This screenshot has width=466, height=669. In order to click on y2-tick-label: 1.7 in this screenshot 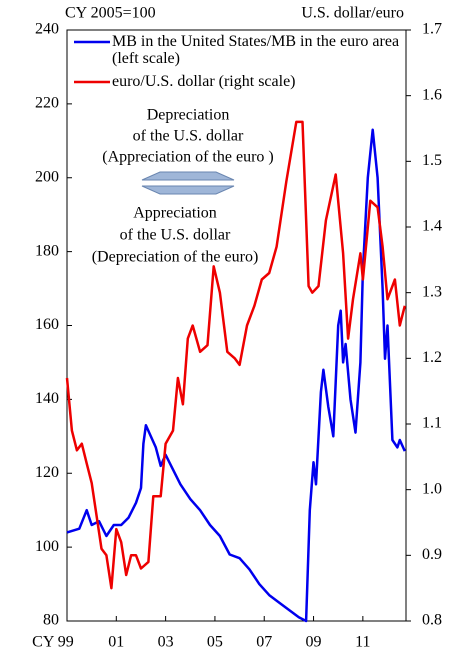, I will do `click(432, 29)`.